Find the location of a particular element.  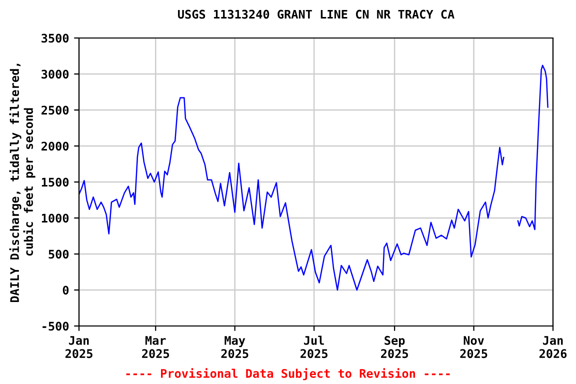

y-tick-label: 3000 is located at coordinates (55, 74).